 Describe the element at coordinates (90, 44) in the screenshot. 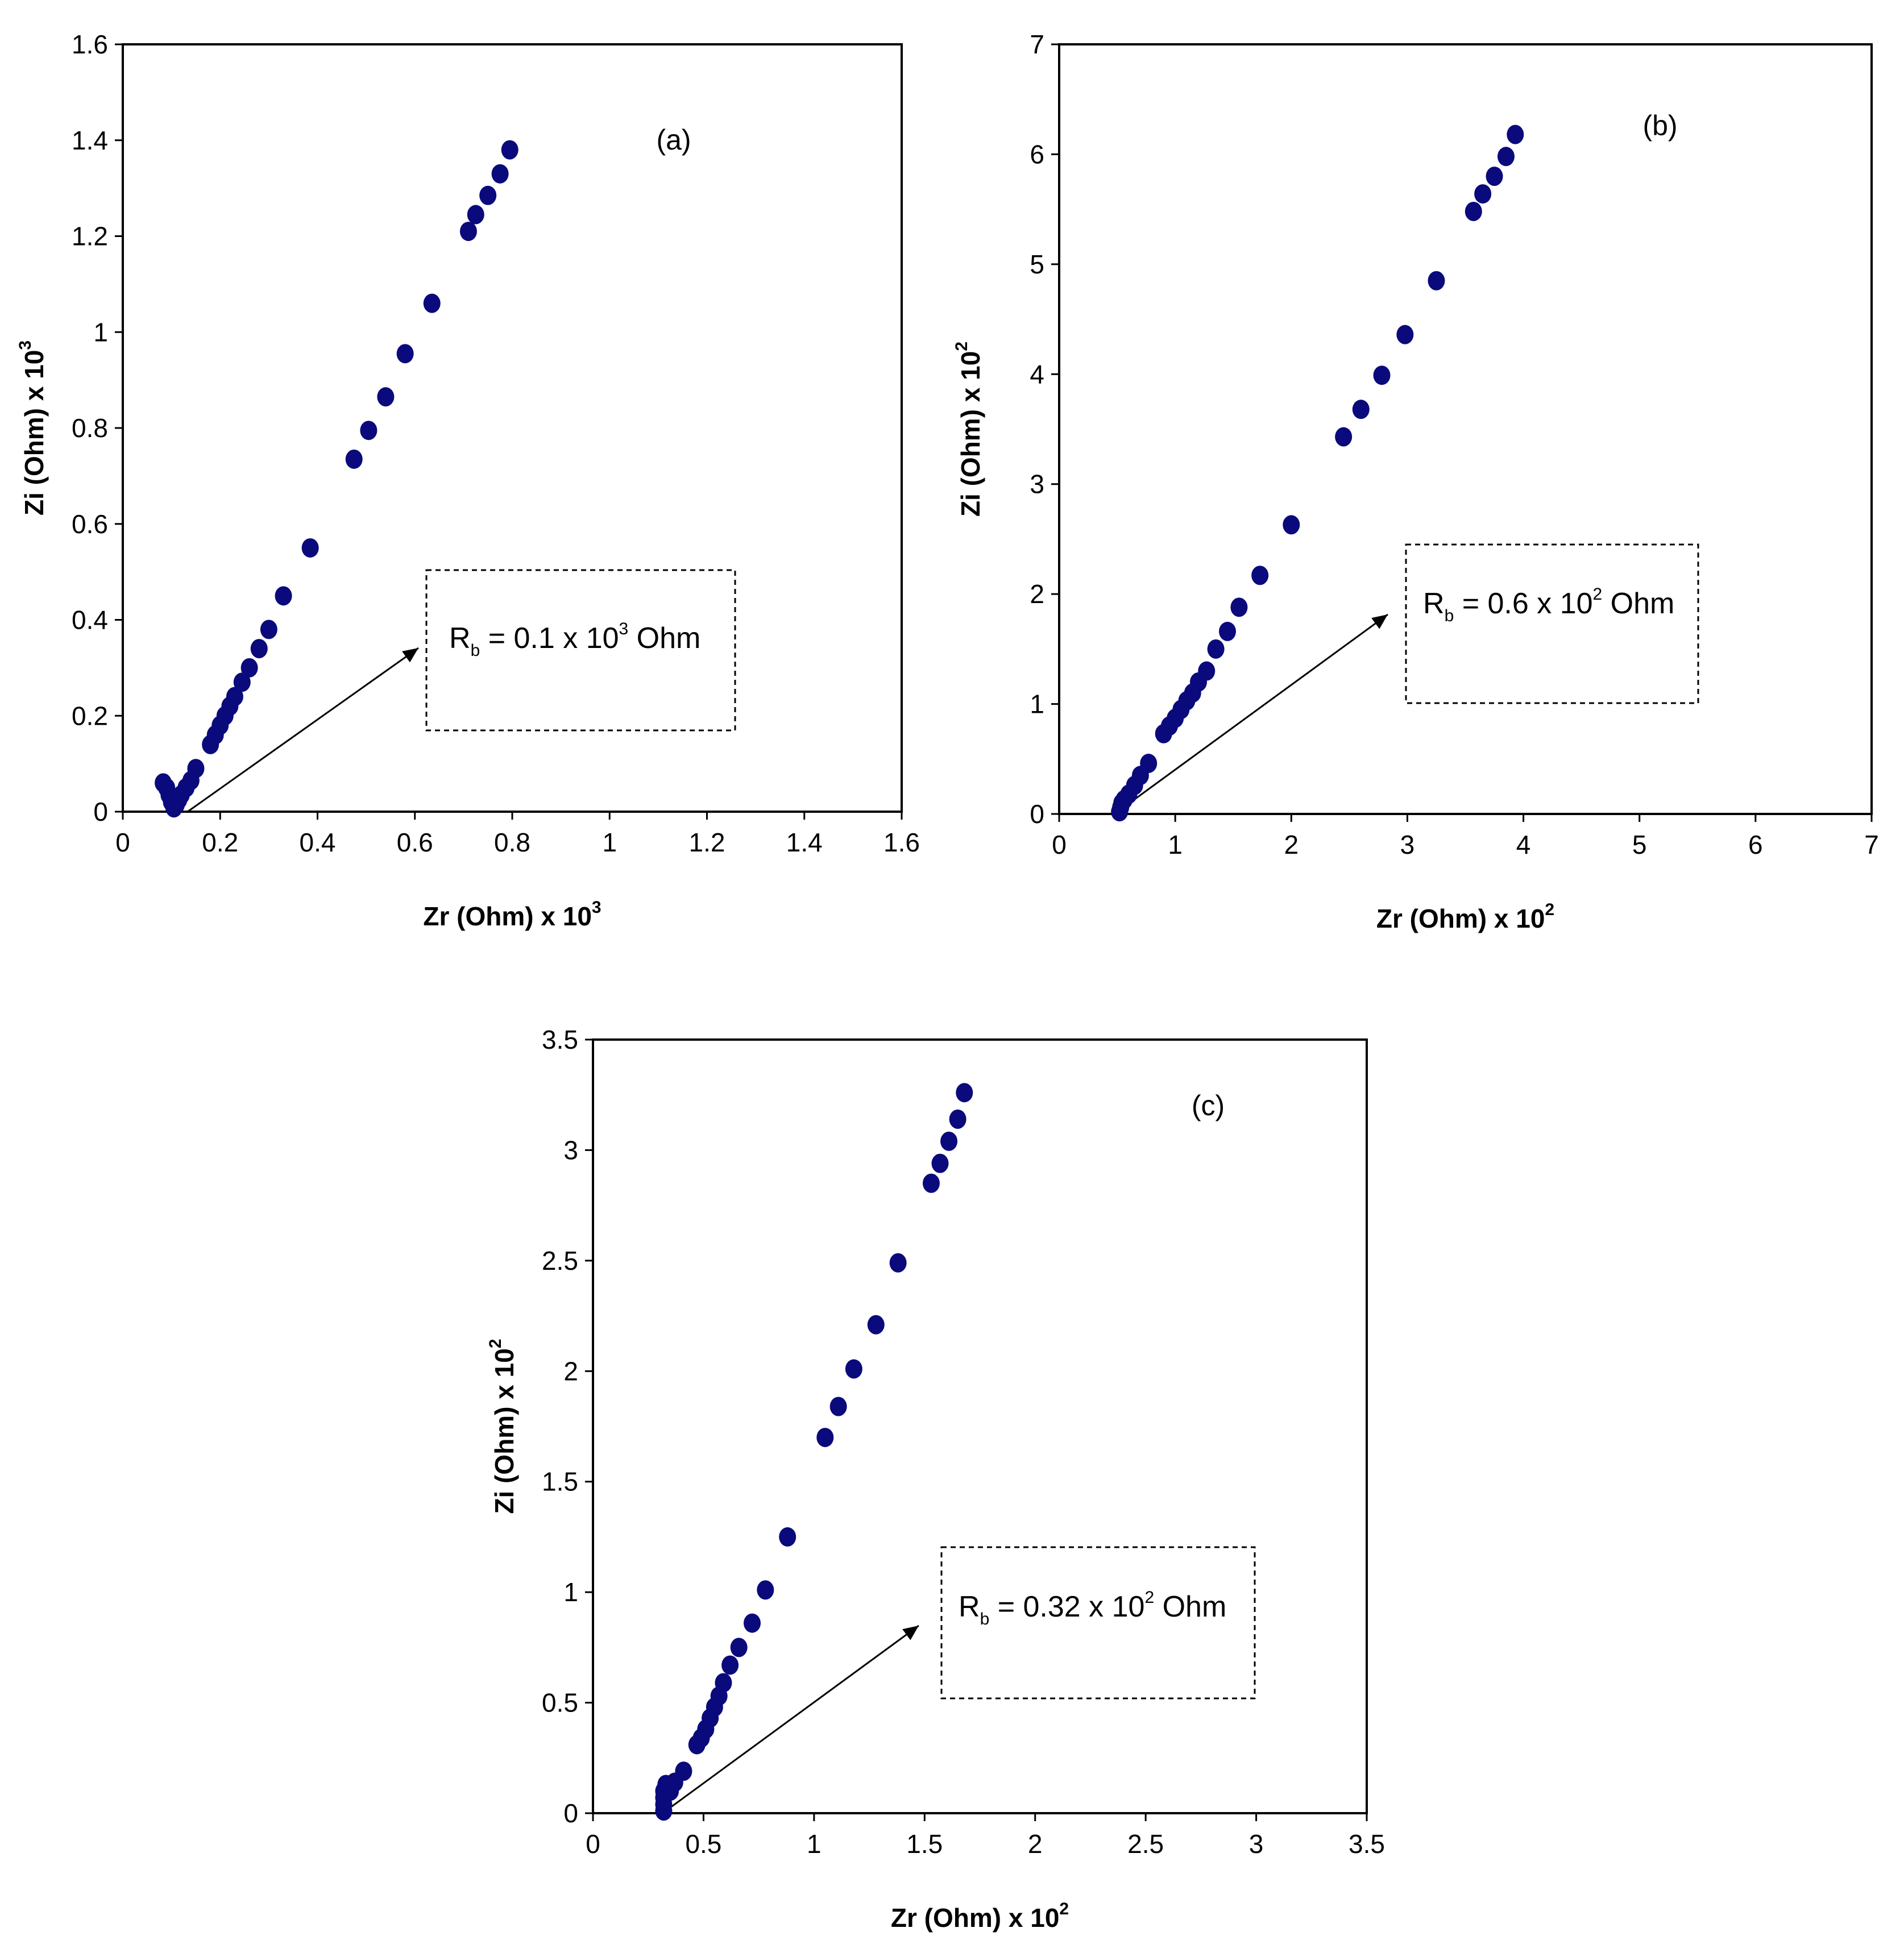

I see `y-tick-label: 1.6` at that location.